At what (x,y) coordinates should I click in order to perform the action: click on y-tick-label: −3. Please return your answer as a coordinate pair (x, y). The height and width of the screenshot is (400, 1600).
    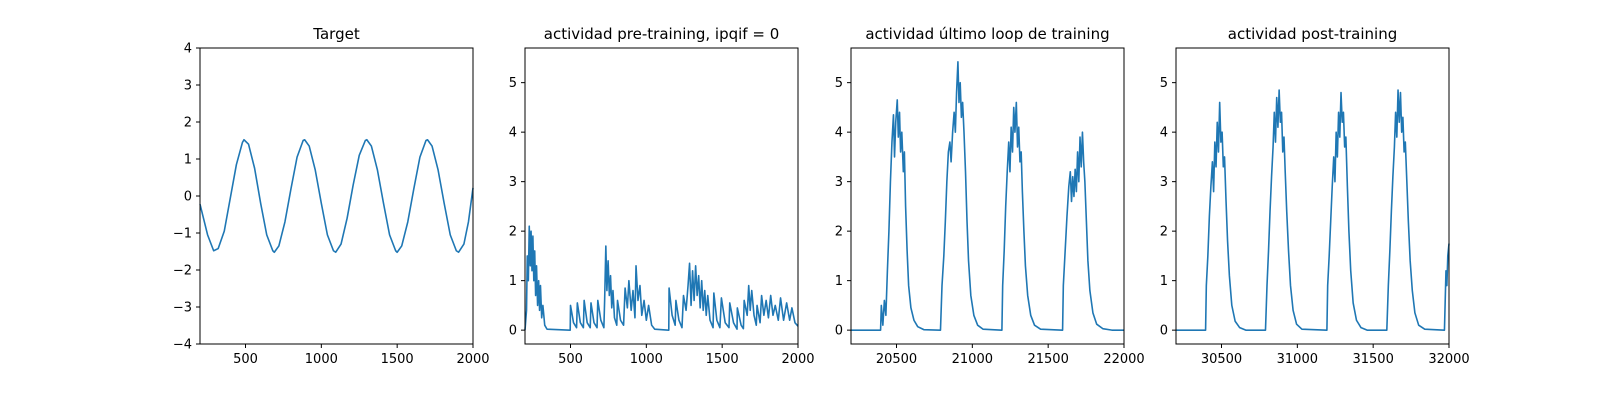
    Looking at the image, I should click on (182, 308).